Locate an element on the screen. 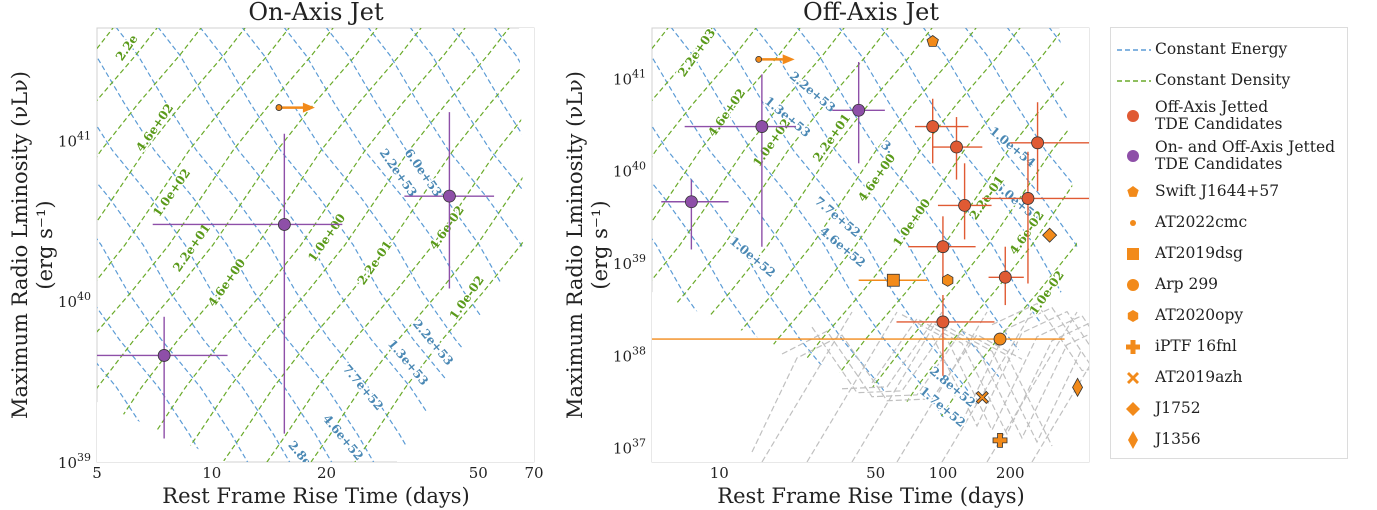 The height and width of the screenshot is (510, 1377). y-tick-label: 1041 is located at coordinates (629, 77).